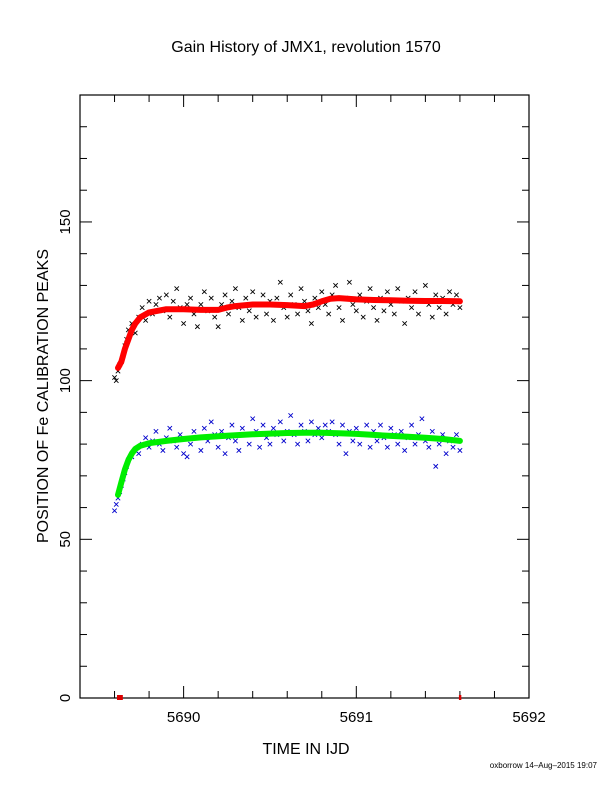 The image size is (612, 797). What do you see at coordinates (528, 717) in the screenshot?
I see `x-tick-label: 5692` at bounding box center [528, 717].